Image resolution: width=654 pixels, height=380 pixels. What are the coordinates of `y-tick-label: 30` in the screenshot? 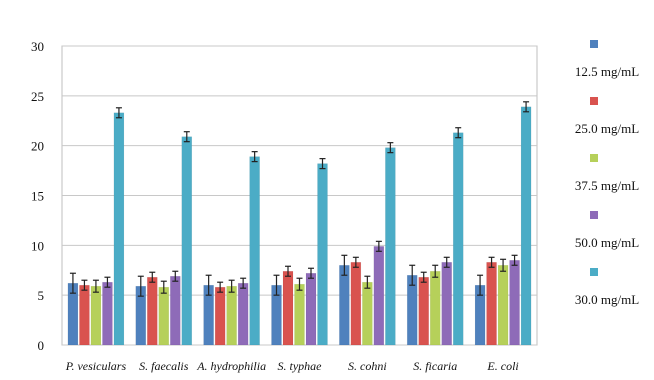 It's located at (37, 46).